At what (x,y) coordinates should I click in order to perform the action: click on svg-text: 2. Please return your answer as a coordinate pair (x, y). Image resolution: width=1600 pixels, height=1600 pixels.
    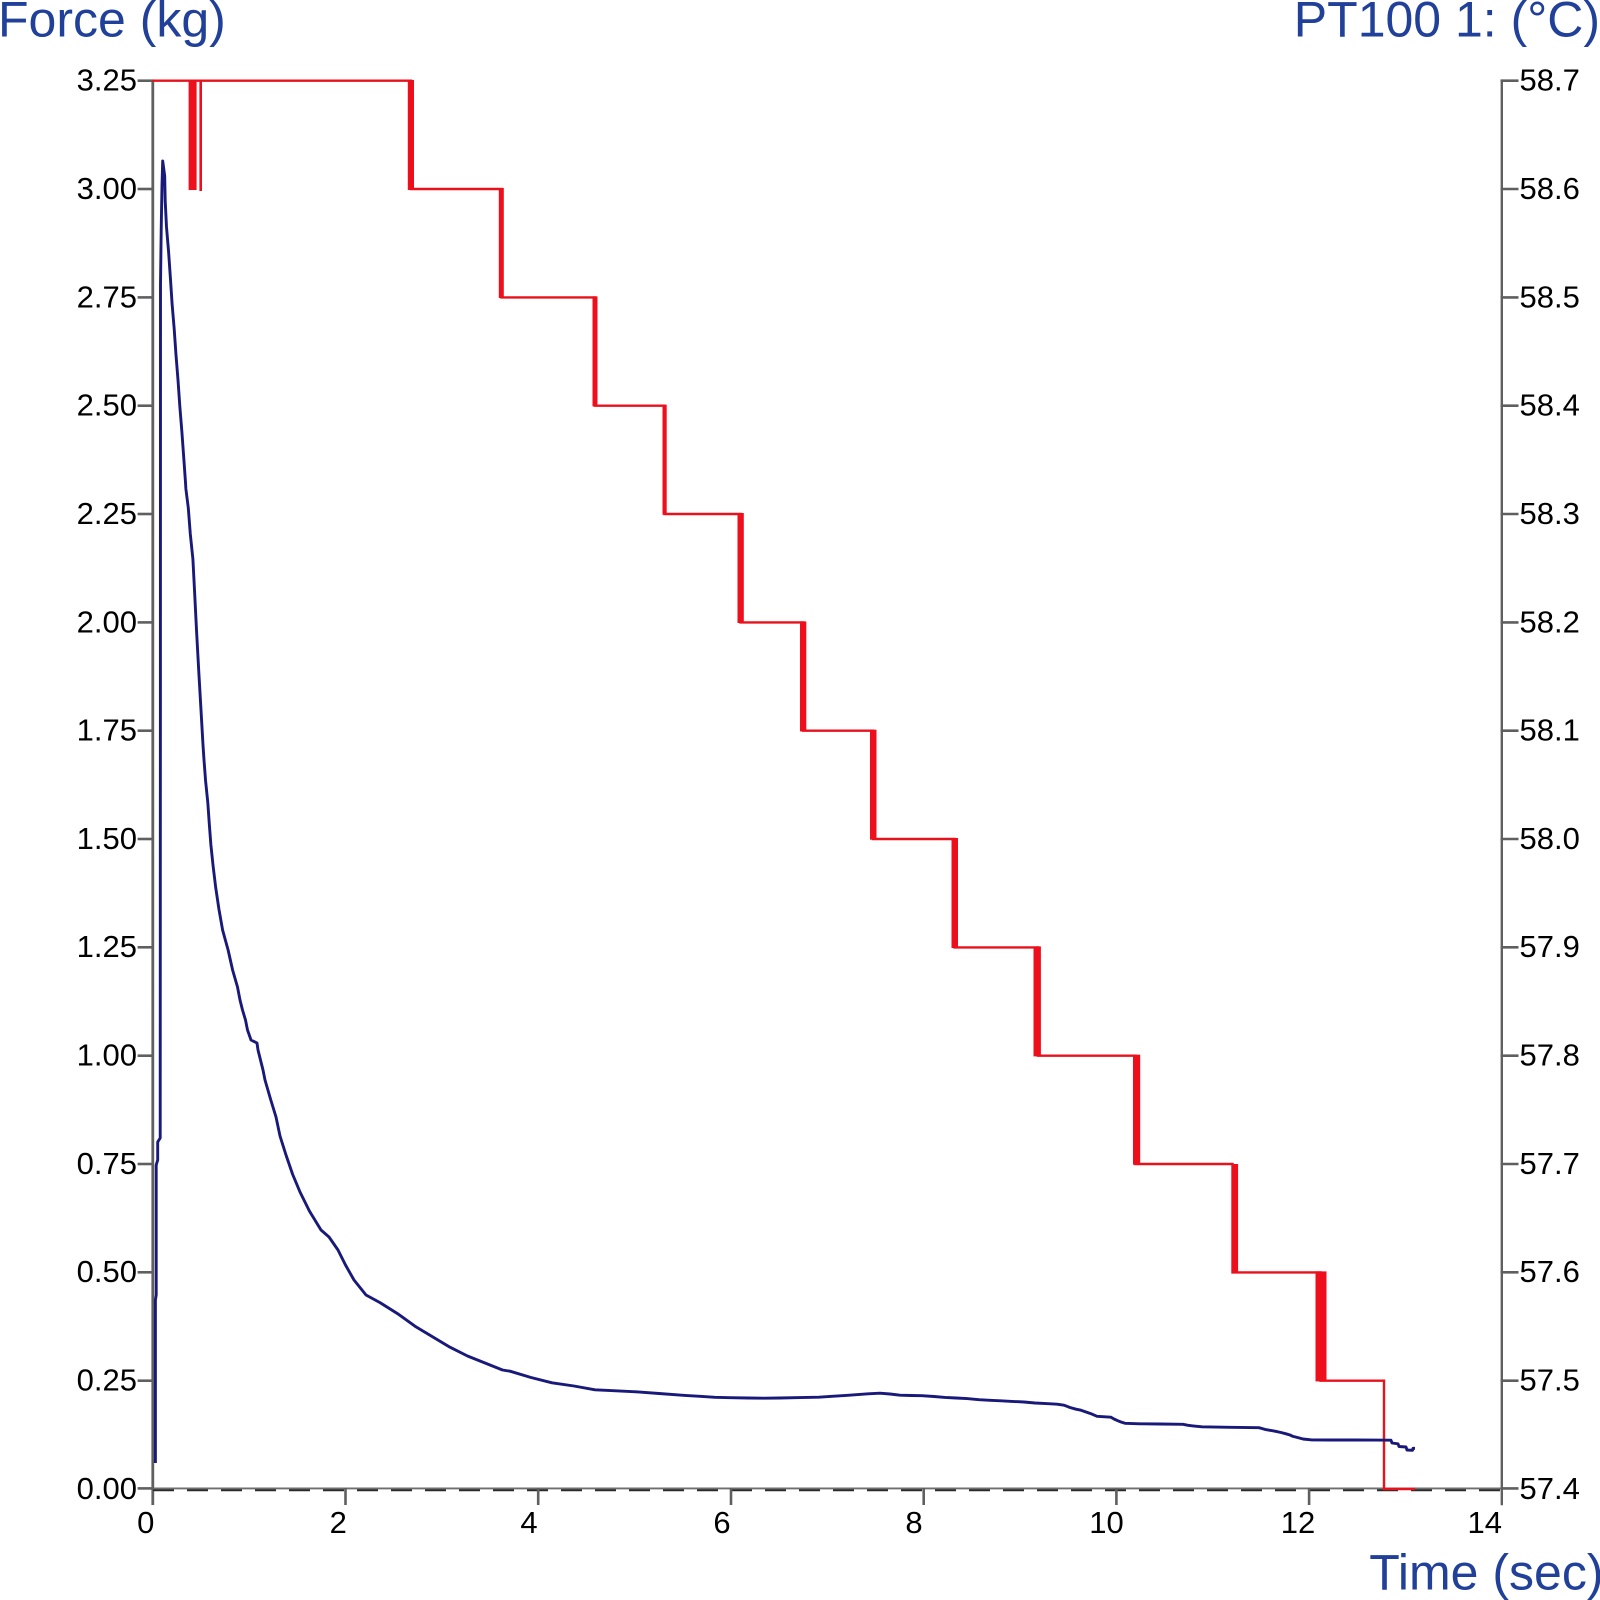
    Looking at the image, I should click on (338, 1522).